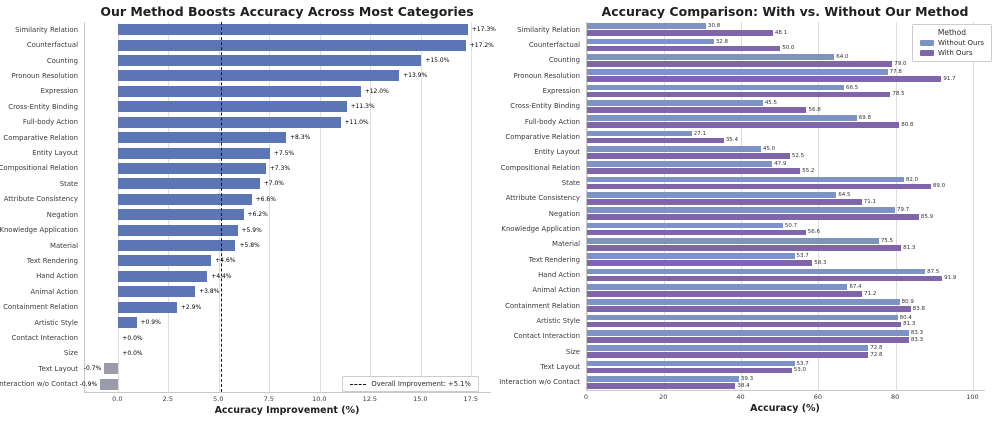 The height and width of the screenshot is (421, 997). I want to click on x-tick-label: 60, so click(817, 397).